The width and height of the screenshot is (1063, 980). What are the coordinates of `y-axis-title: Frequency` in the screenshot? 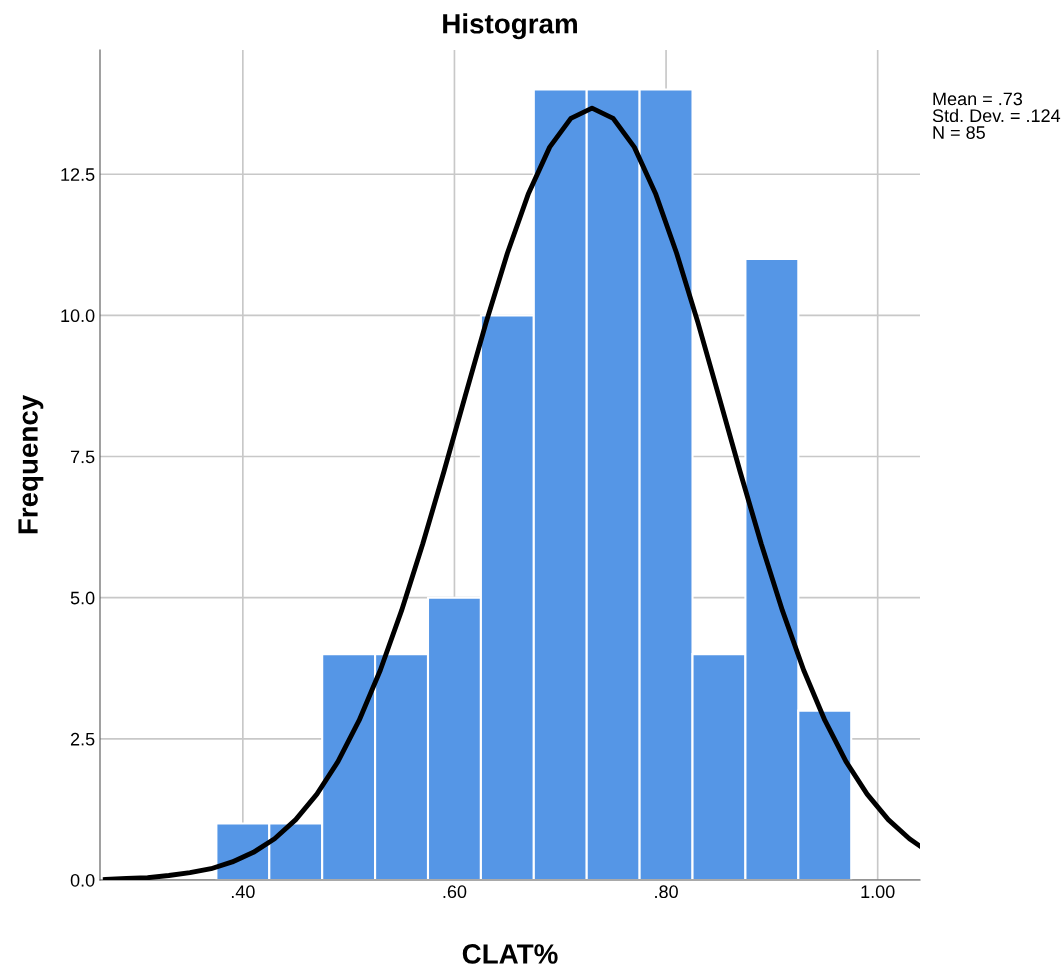 It's located at (31, 464).